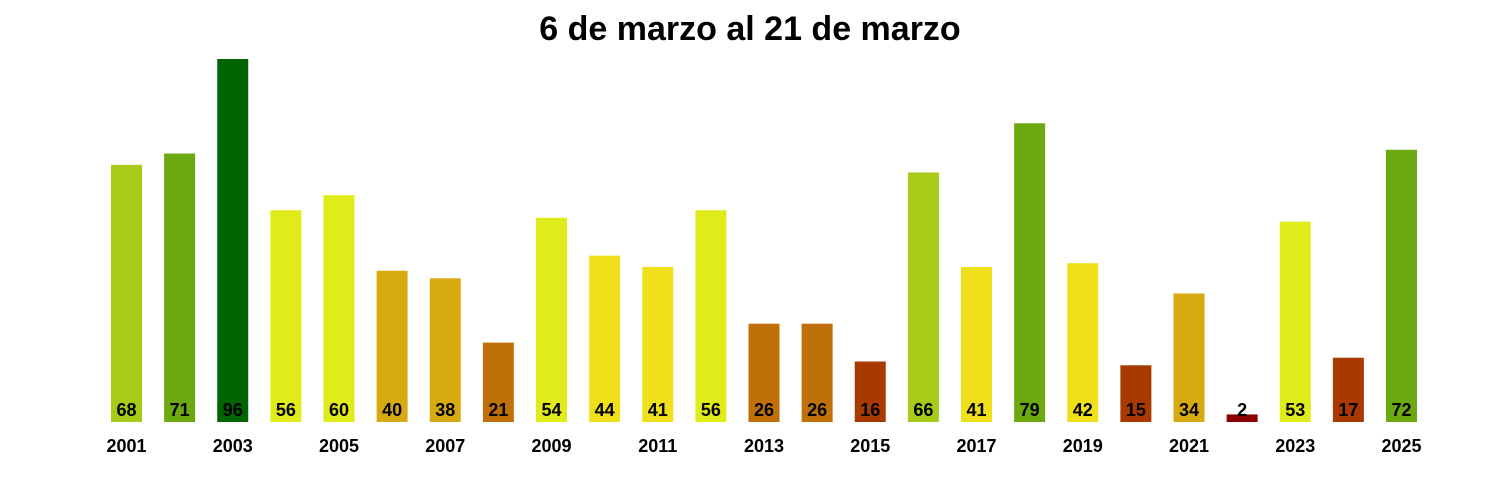 This screenshot has width=1500, height=500. What do you see at coordinates (445, 410) in the screenshot?
I see `value-label-2007: 38` at bounding box center [445, 410].